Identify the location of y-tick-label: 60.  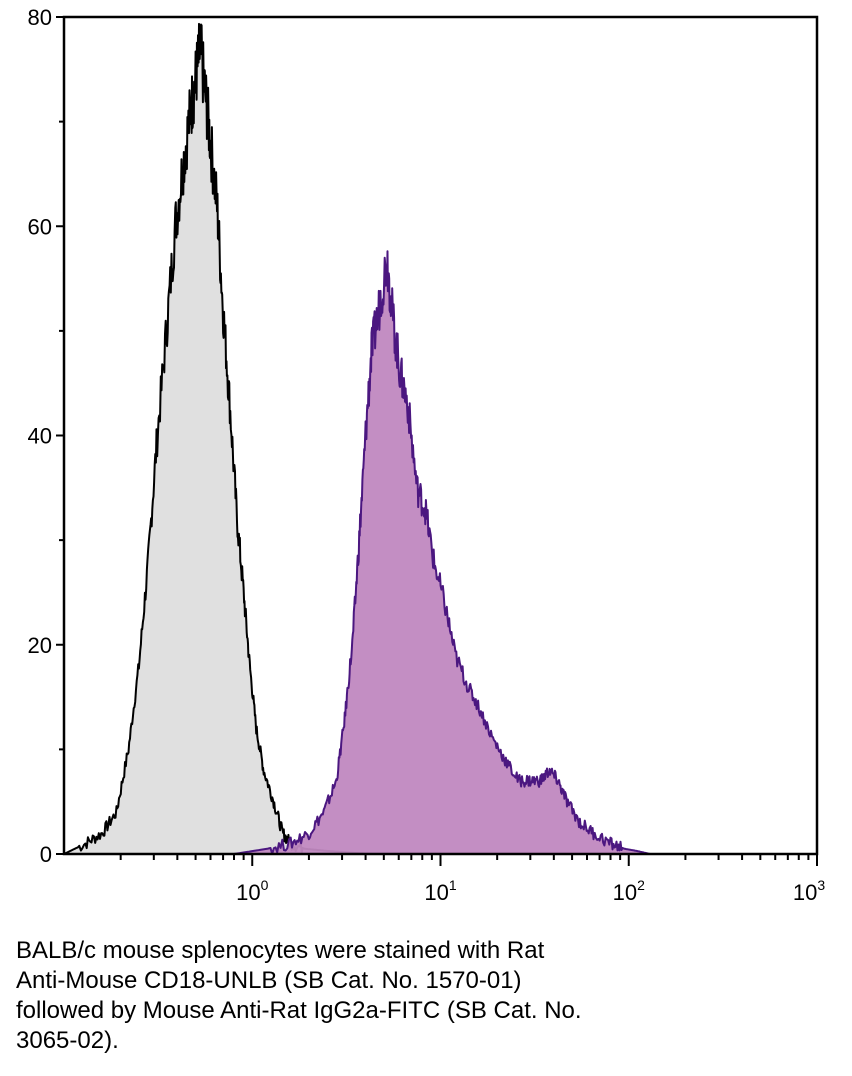
(40, 226).